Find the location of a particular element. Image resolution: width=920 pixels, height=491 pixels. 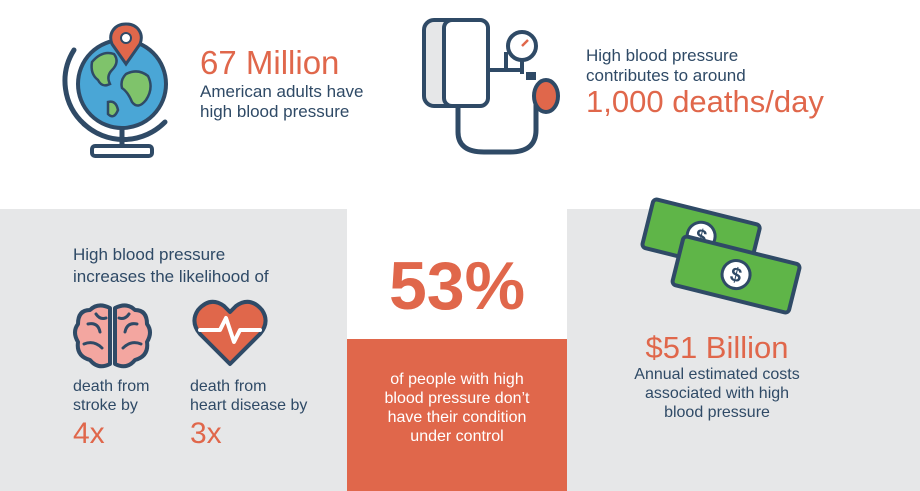

deaths-count: 1,000 deaths/day is located at coordinates (705, 101).